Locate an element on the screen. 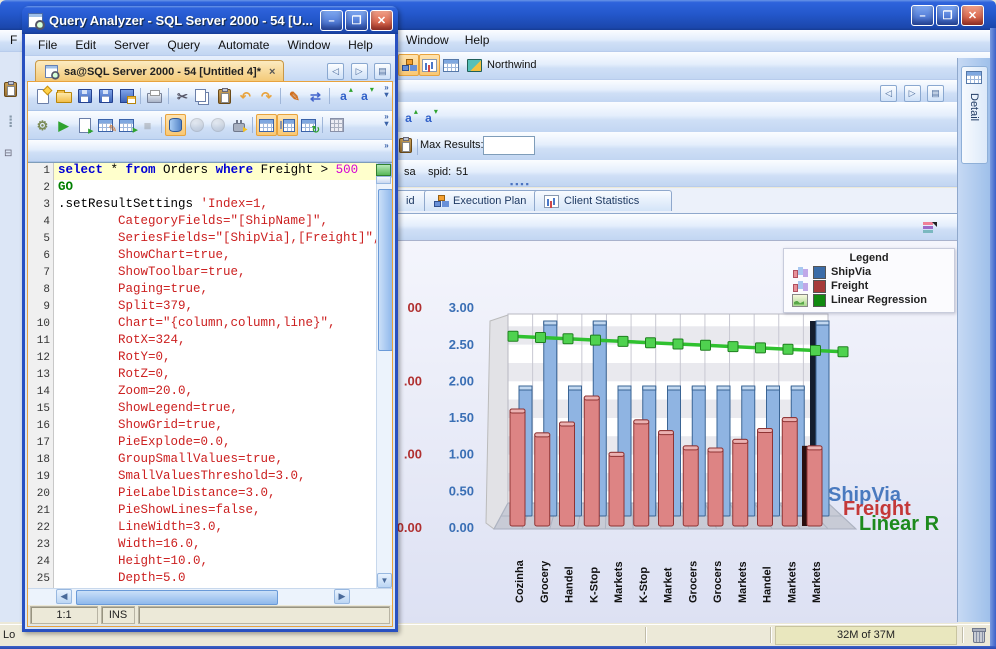 This screenshot has height=649, width=996. undo-button: ↶ is located at coordinates (245, 96).